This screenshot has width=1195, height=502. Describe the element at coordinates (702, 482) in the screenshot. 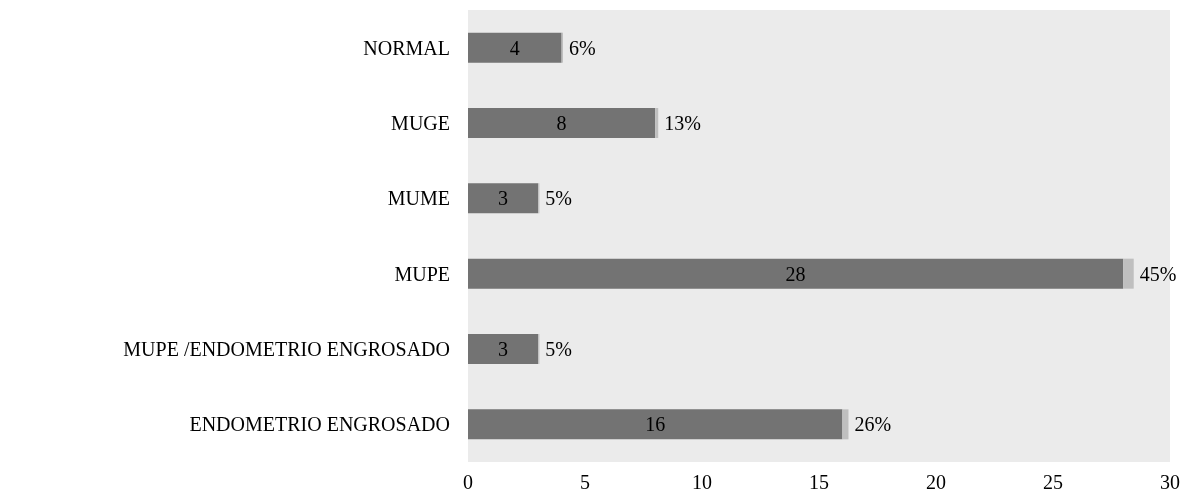

I see `x-tick-label: 10` at that location.